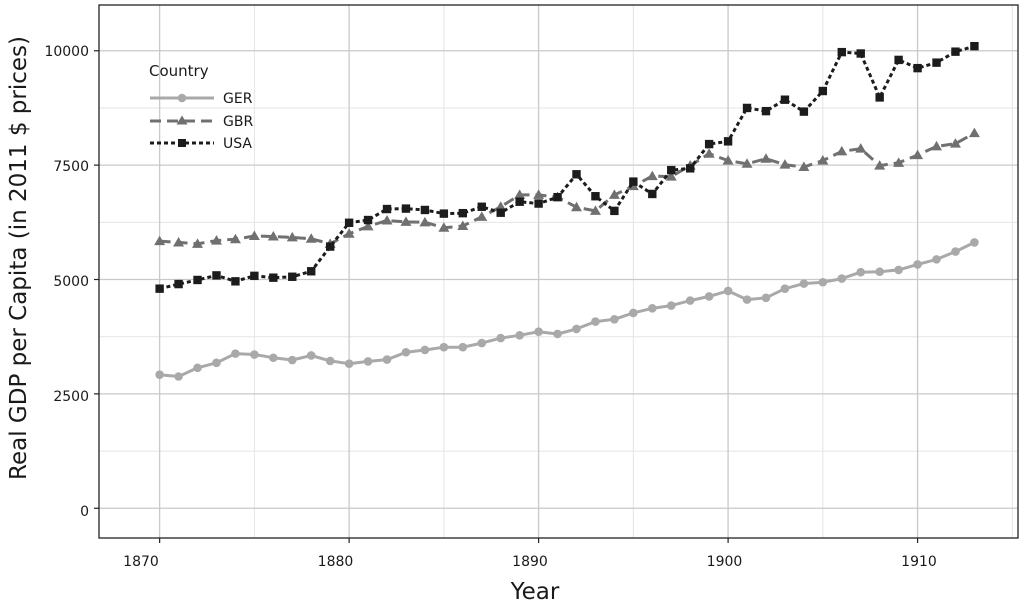  What do you see at coordinates (919, 562) in the screenshot?
I see `x-tick-label-4: 1910` at bounding box center [919, 562].